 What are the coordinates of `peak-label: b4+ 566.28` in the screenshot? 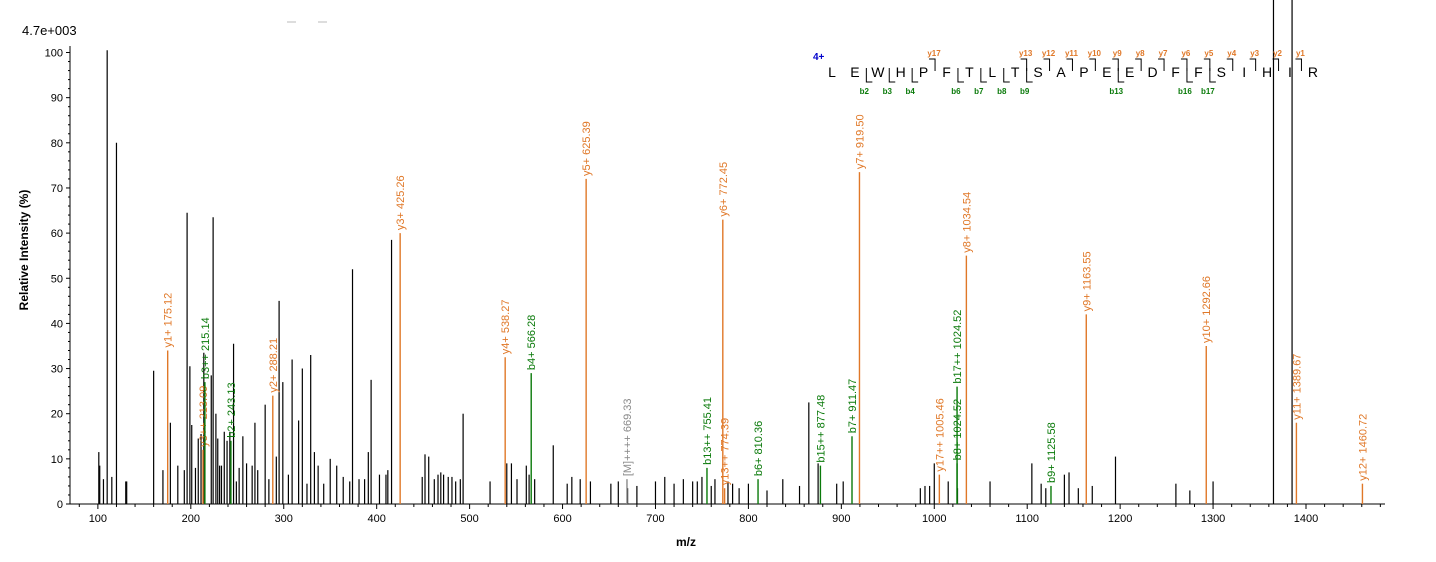 It's located at (532, 342).